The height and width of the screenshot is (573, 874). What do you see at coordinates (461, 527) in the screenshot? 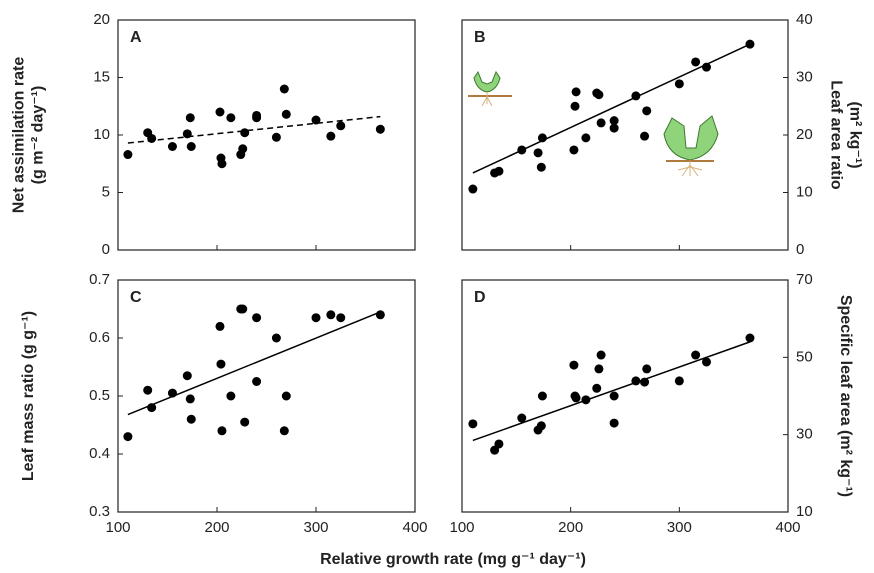
I see `x-tick-label: 100` at bounding box center [461, 527].